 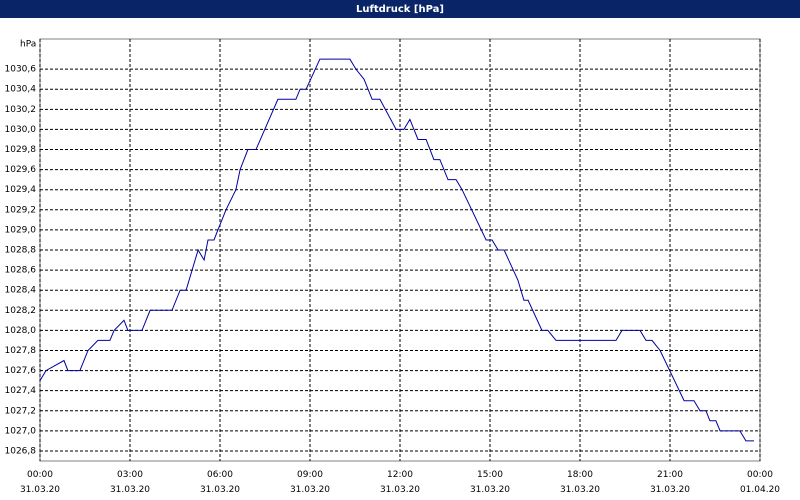 I want to click on chart-title: Luftdruck [hPa], so click(x=400, y=9).